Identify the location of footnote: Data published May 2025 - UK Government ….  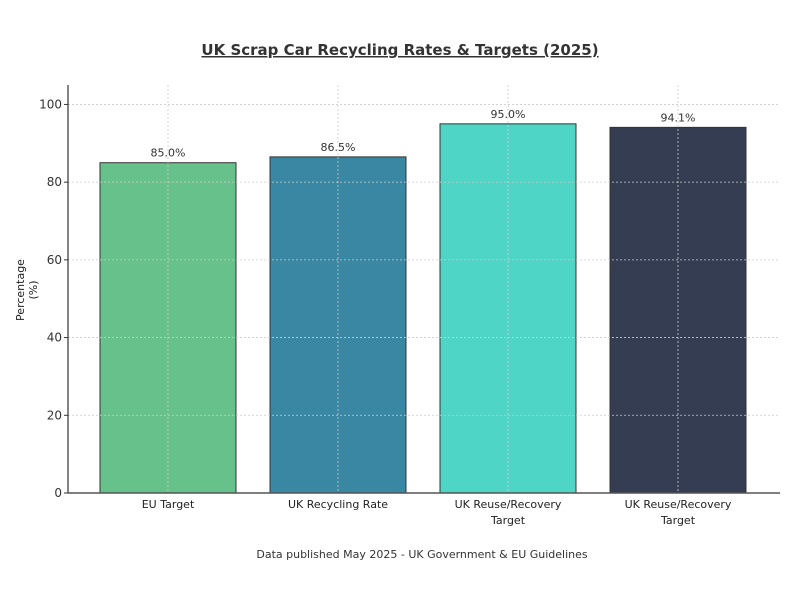
(422, 554).